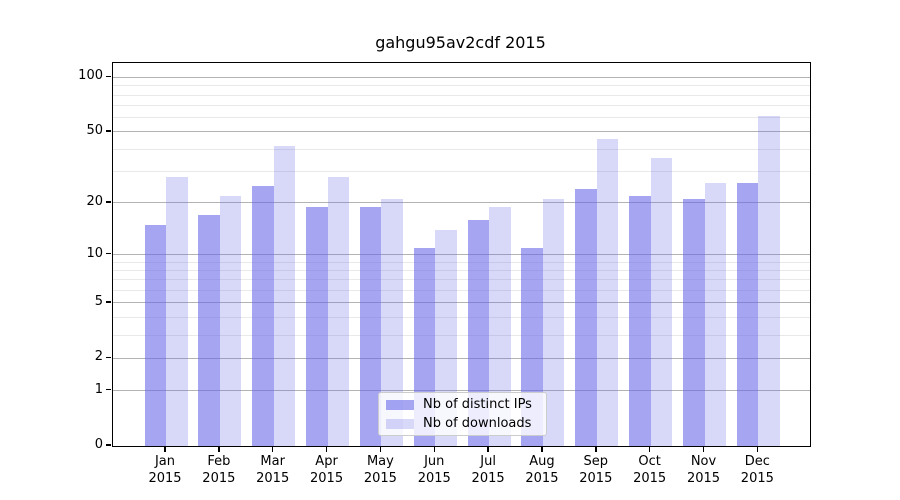  I want to click on bar-ips-jul, so click(478, 332).